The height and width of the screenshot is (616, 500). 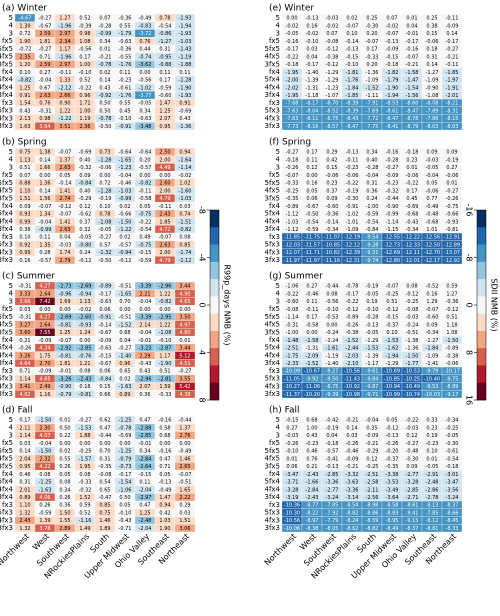 What do you see at coordinates (144, 42) in the screenshot?
I see `cell-label: 0.76` at bounding box center [144, 42].